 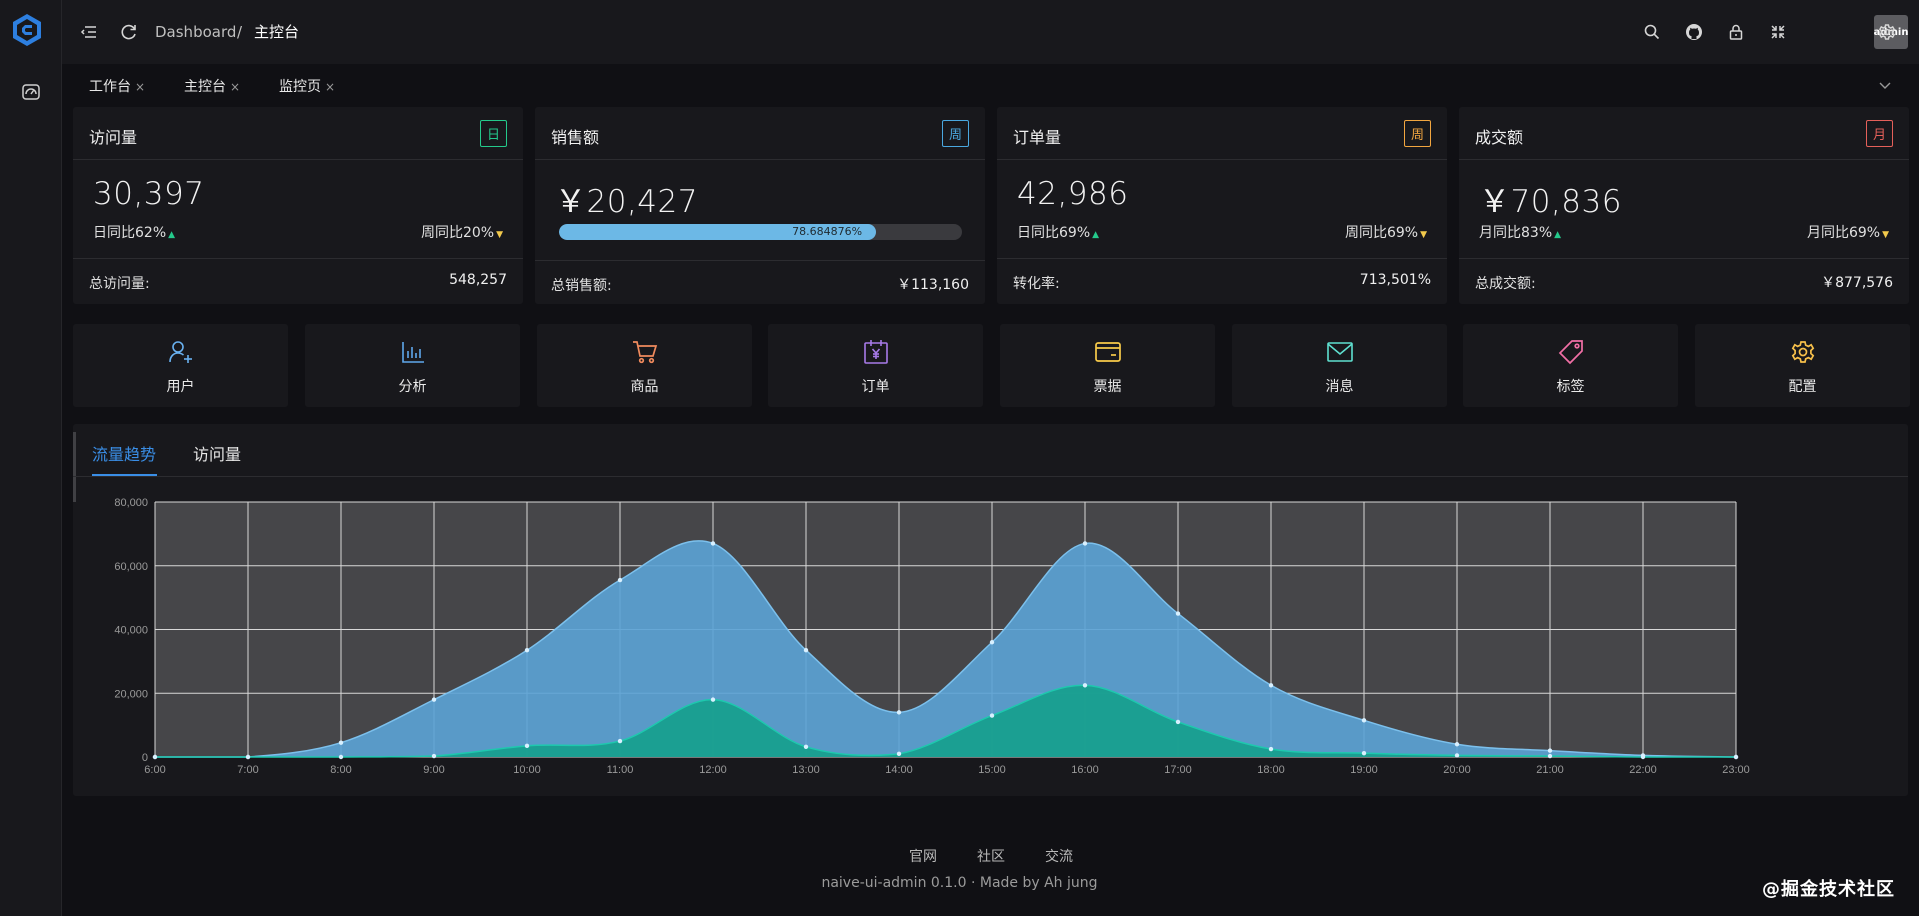 I want to click on tab-monitor: 监控页 ×, so click(x=307, y=87).